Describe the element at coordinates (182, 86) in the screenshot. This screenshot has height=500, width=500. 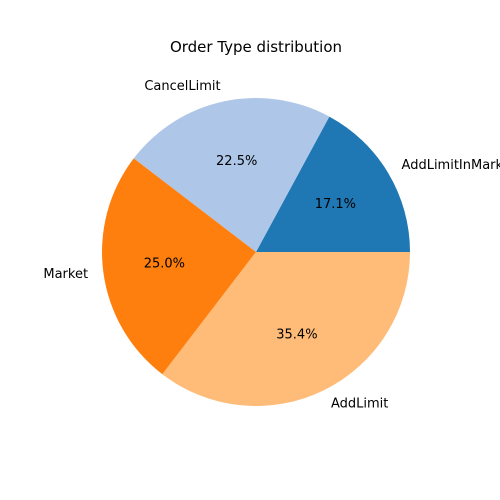
I see `pie-slice-label-cancel-limit: CancelLimit` at that location.